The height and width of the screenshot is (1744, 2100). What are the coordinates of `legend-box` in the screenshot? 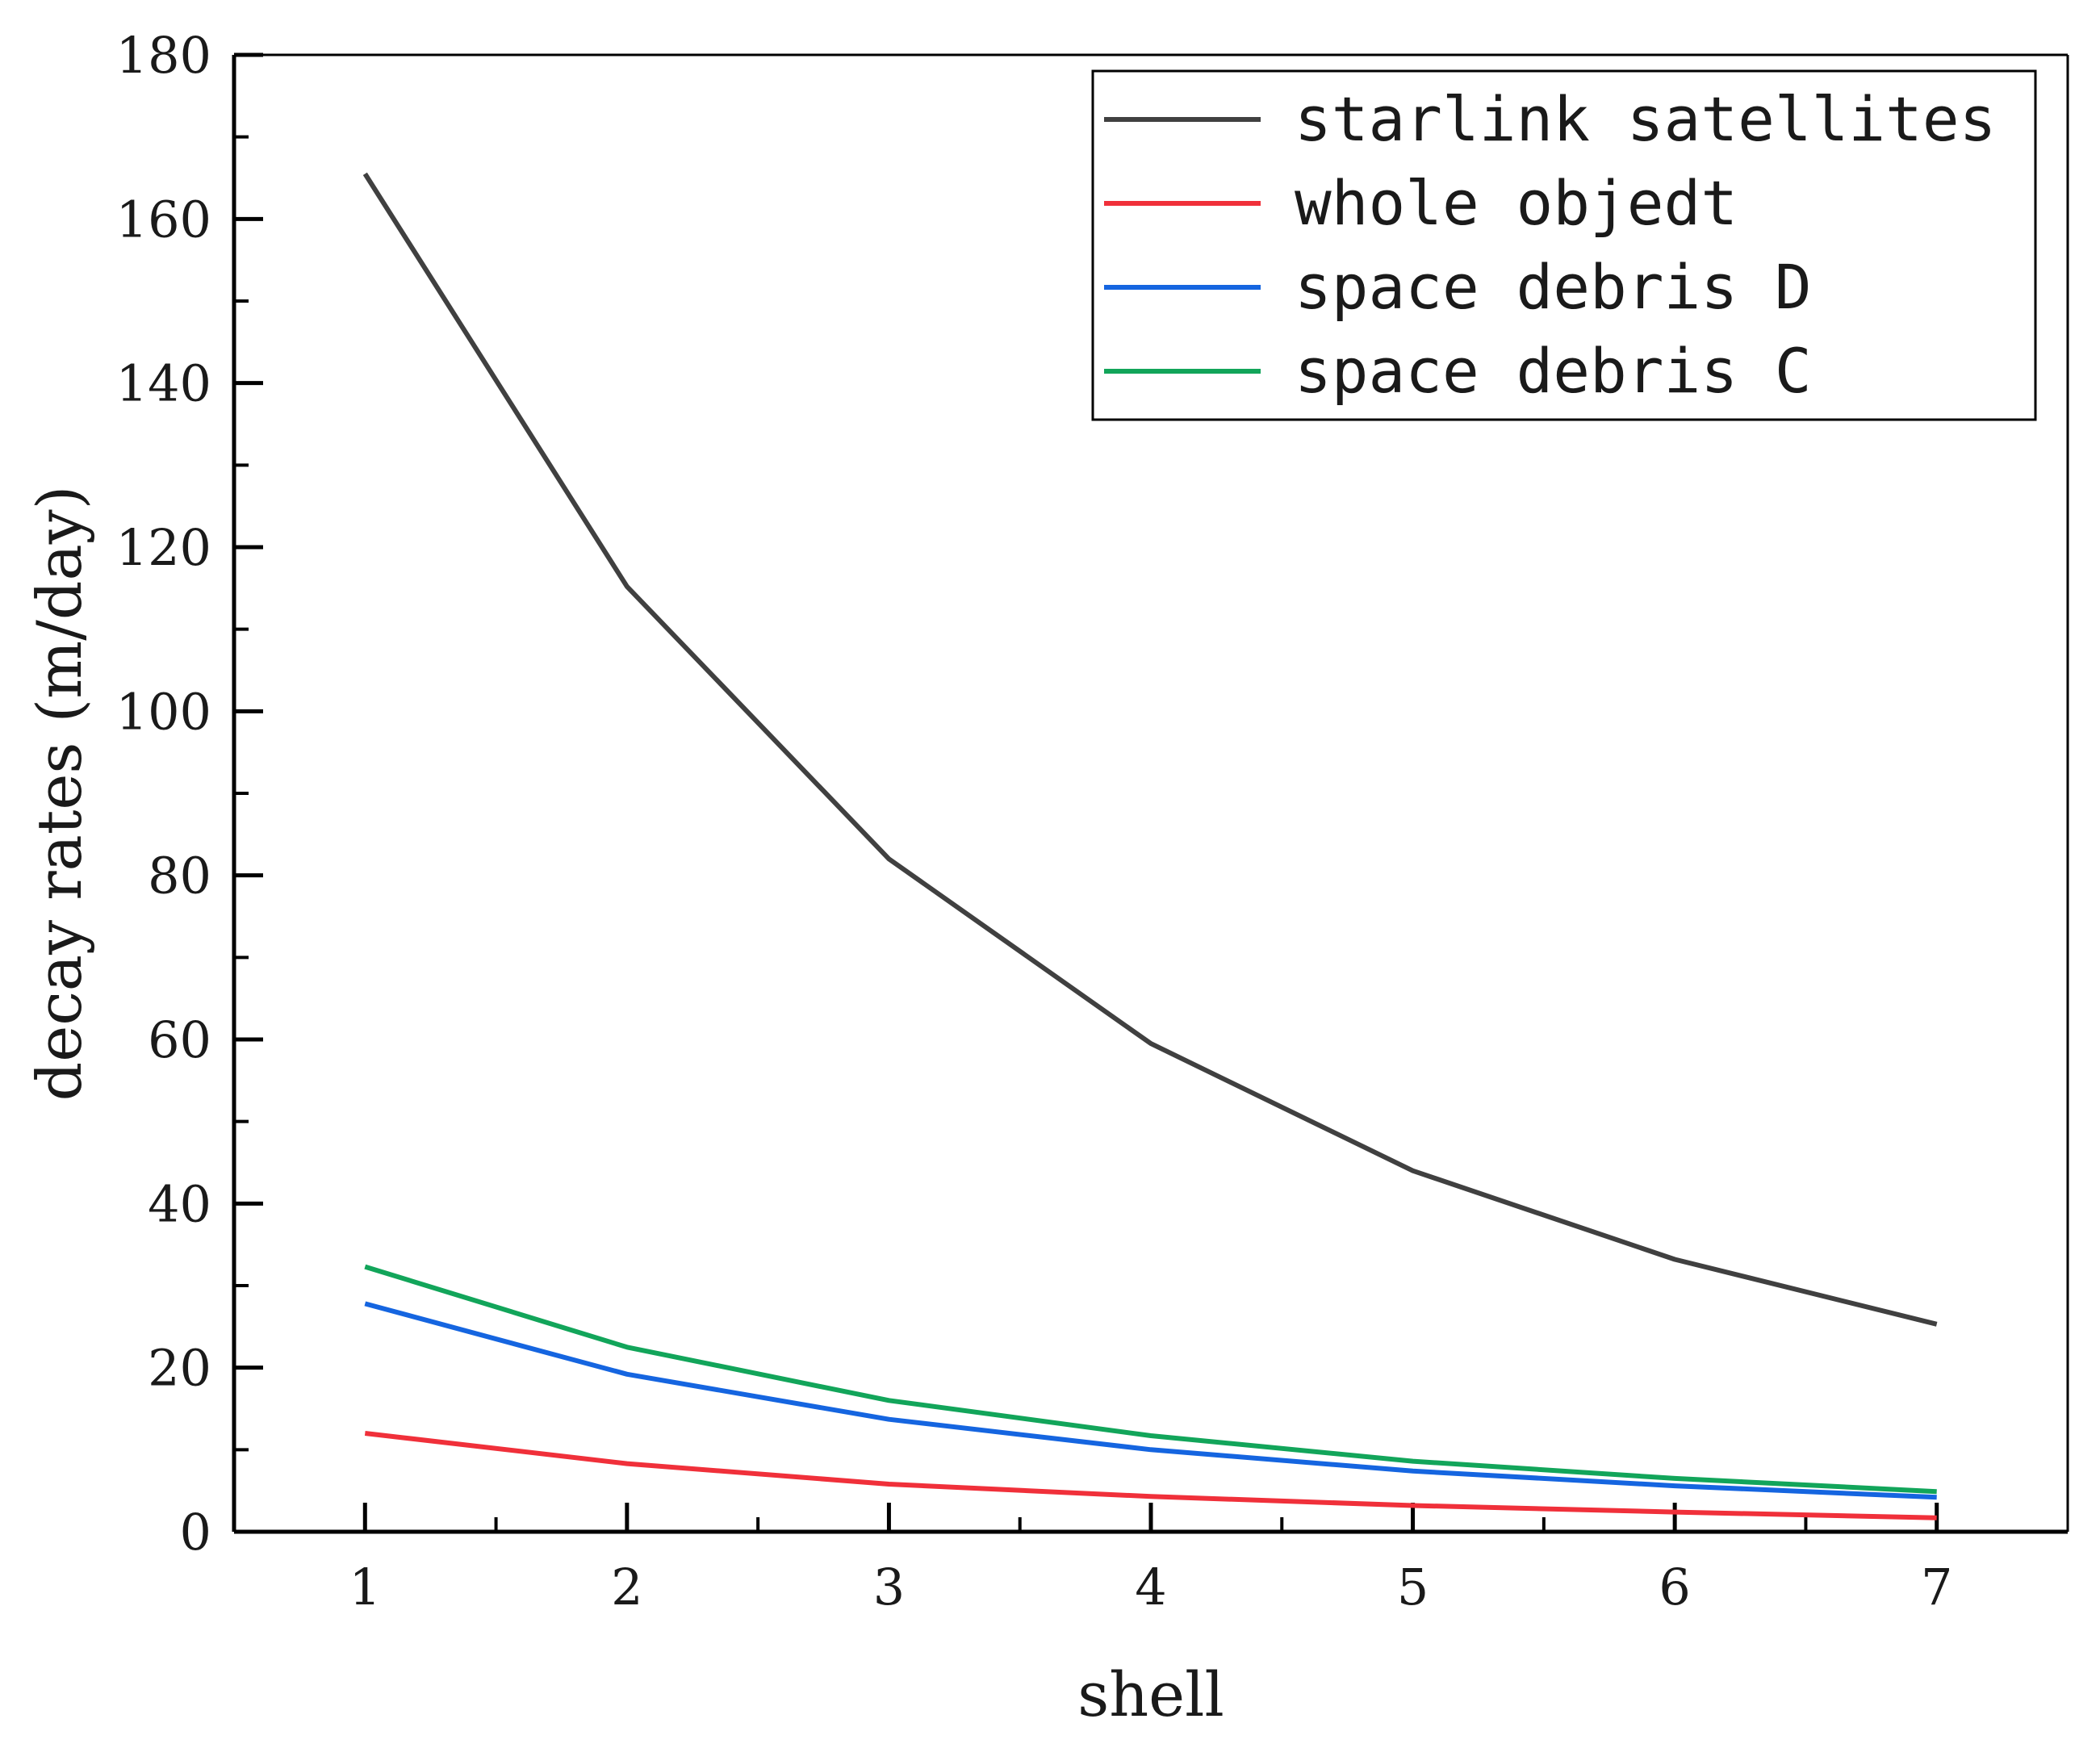 It's located at (1564, 245).